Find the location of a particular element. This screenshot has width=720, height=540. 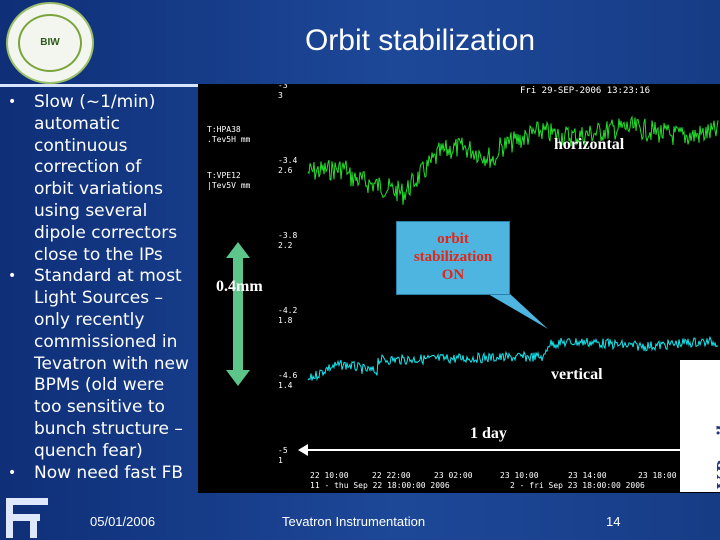

x-tick: 23 10:00 is located at coordinates (519, 475).